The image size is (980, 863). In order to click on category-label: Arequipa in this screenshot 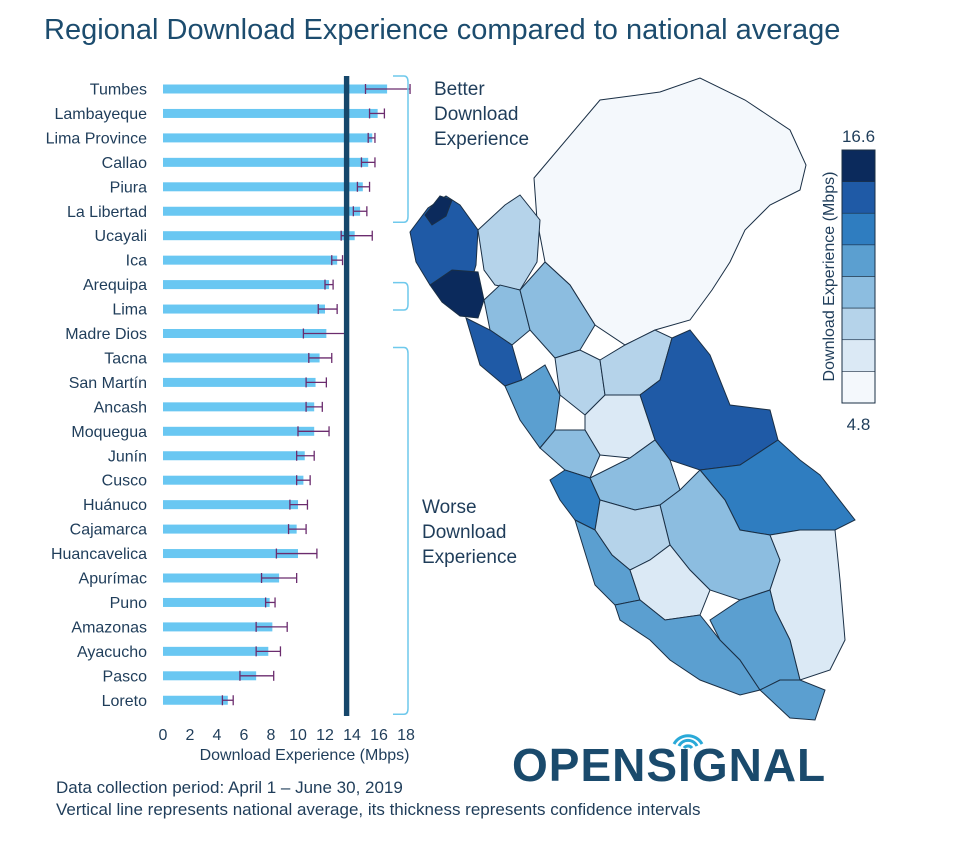, I will do `click(115, 285)`.